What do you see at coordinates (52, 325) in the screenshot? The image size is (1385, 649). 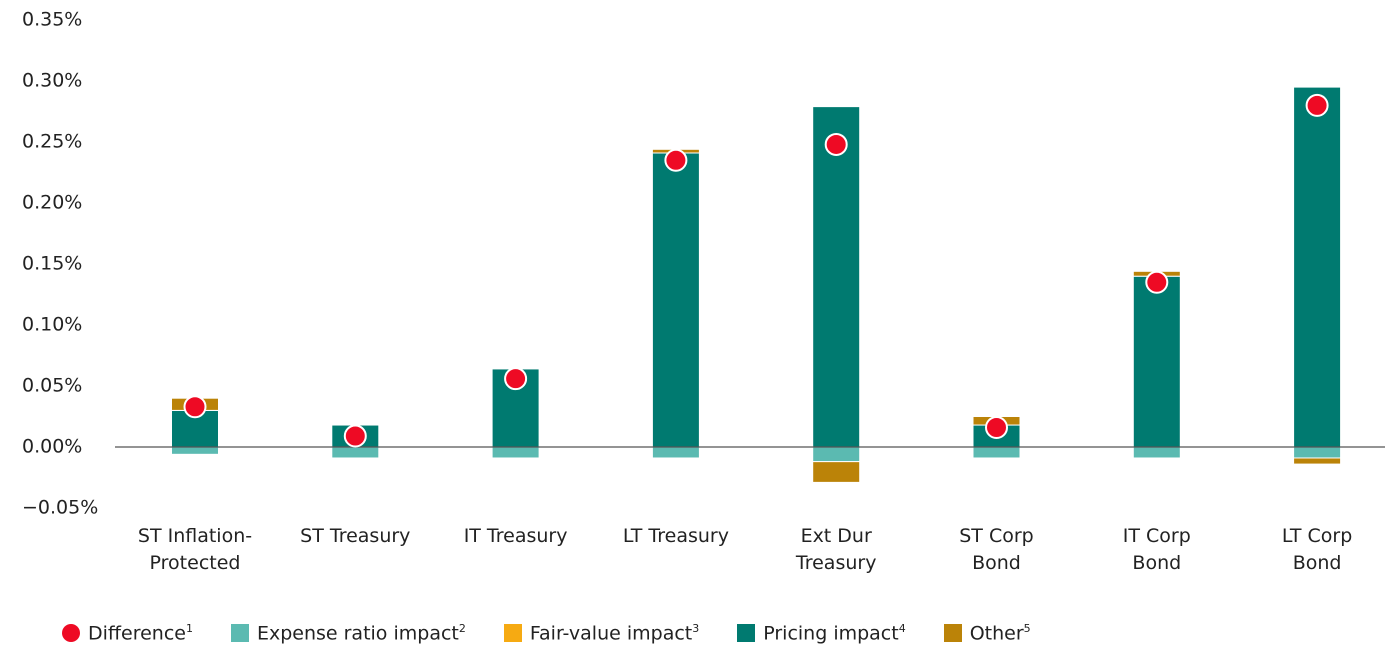 I see `y-tick-label: 0.10%` at bounding box center [52, 325].